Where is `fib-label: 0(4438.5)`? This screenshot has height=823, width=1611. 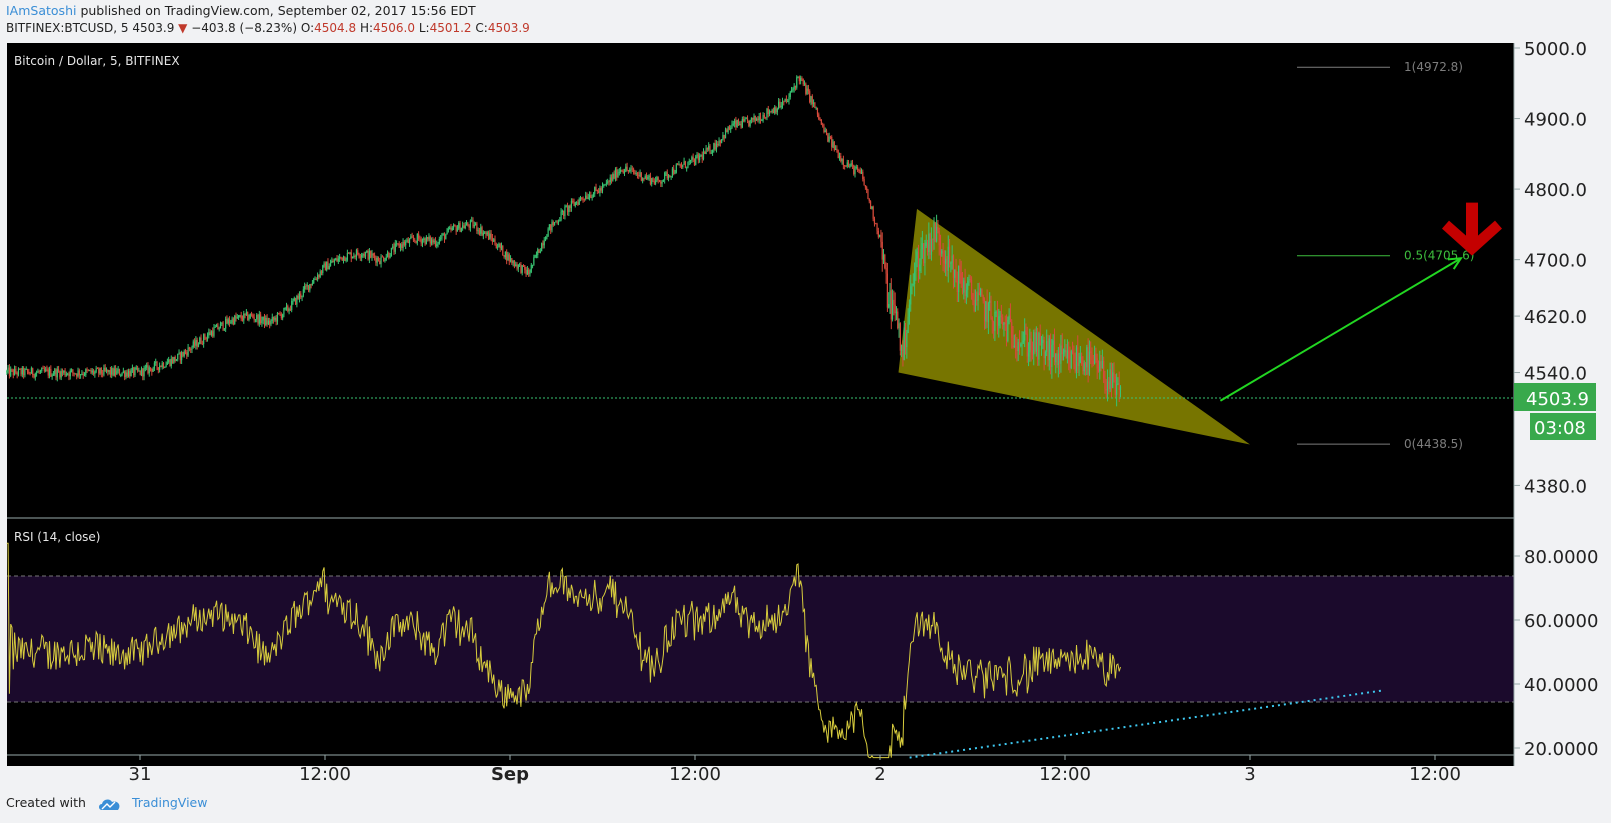 fib-label: 0(4438.5) is located at coordinates (1433, 444).